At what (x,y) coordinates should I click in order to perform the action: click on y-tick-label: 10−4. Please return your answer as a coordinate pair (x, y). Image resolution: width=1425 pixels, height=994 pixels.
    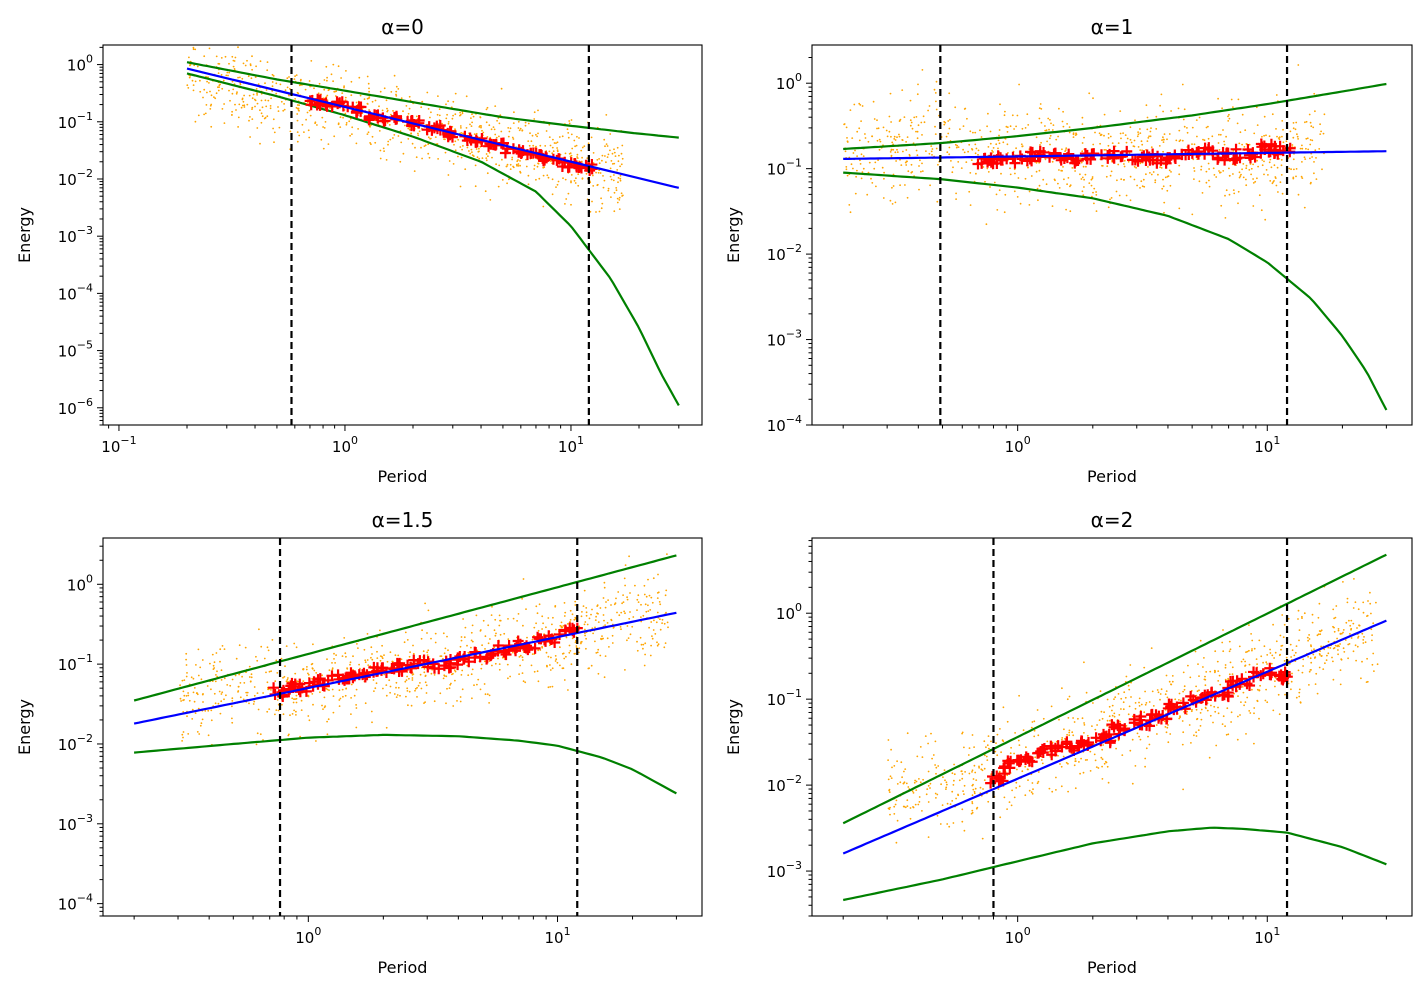
    Looking at the image, I should click on (784, 424).